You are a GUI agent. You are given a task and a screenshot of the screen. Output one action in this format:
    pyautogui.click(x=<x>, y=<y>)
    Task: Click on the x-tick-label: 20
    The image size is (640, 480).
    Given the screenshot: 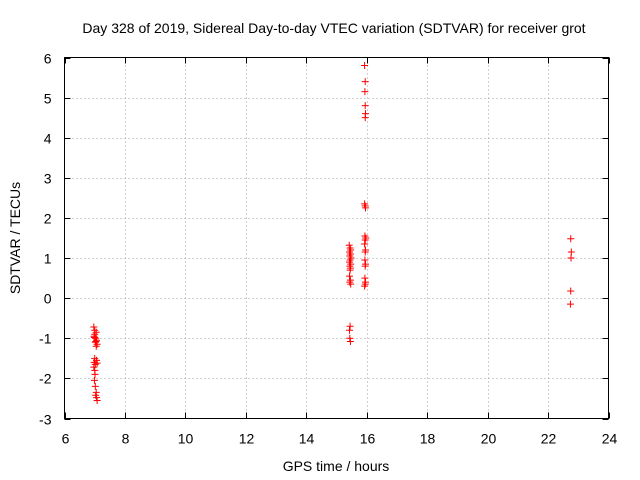 What is the action you would take?
    pyautogui.click(x=489, y=439)
    